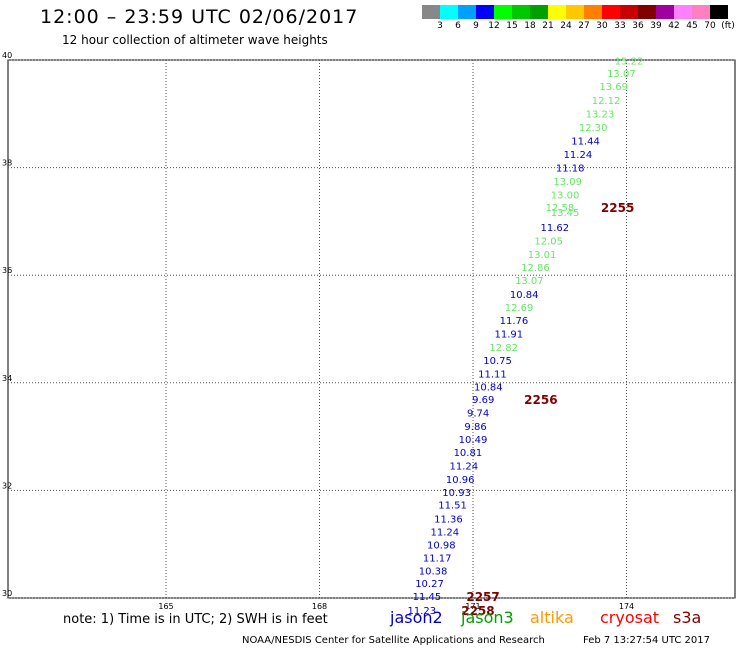 This screenshot has width=740, height=650. Describe the element at coordinates (617, 208) in the screenshot. I see `time-label: 2255` at that location.